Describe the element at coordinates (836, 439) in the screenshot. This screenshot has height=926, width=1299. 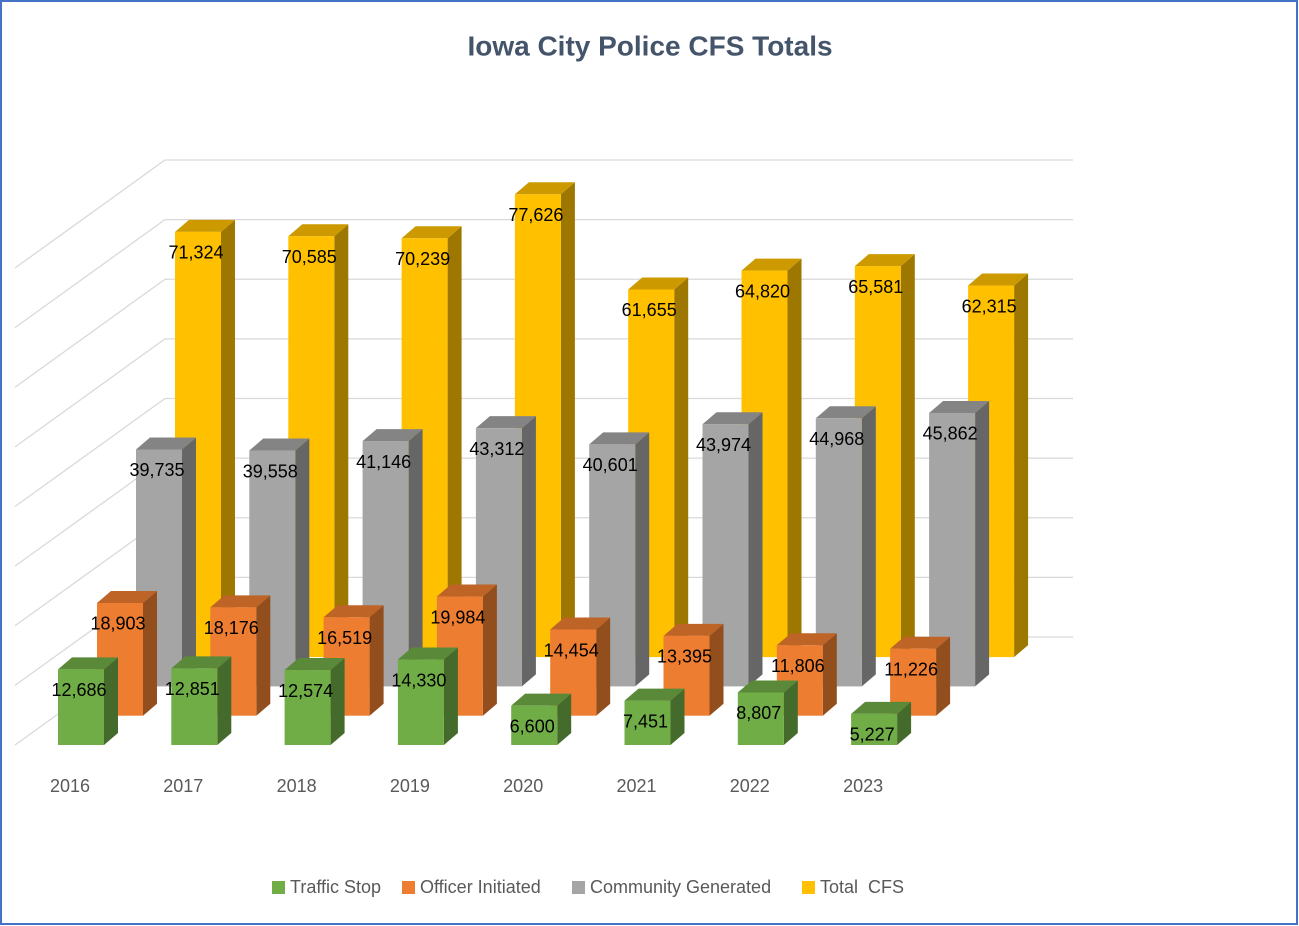
I see `value-label: 44,968` at that location.